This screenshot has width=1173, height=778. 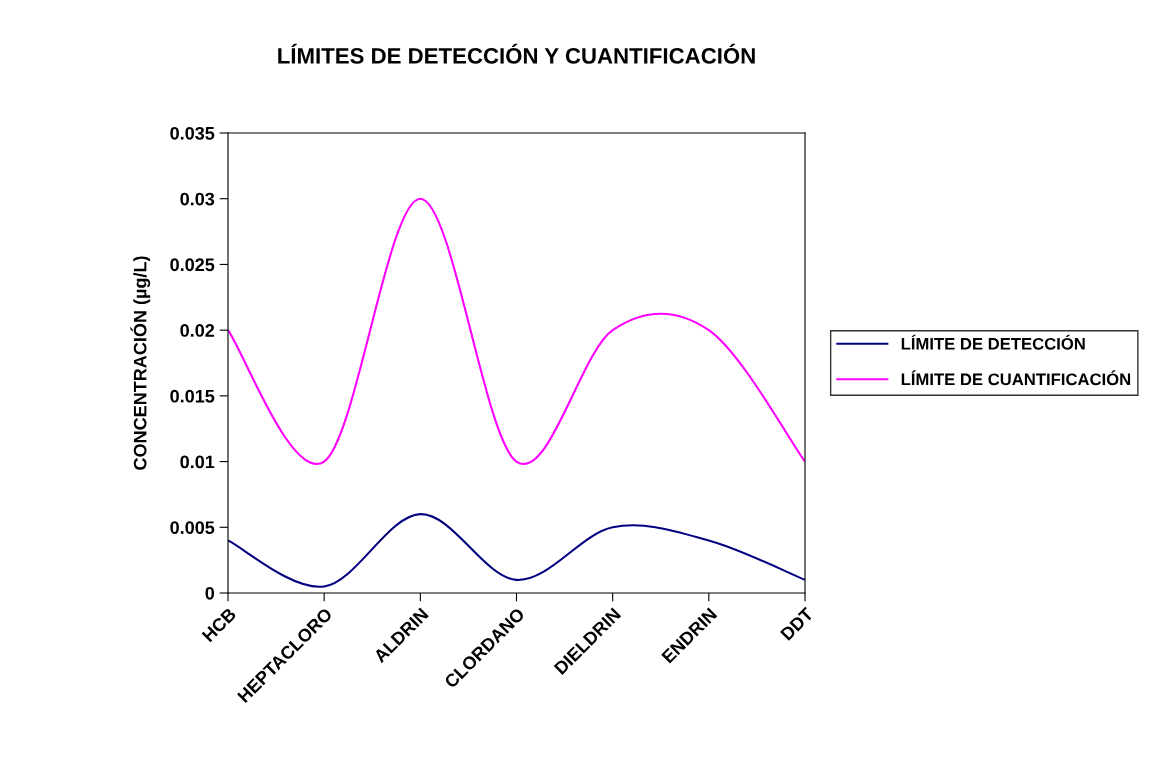 I want to click on chart-title: LÍMITES DE DETECCIÓN Y CUANTIFICACIÓN, so click(x=516, y=53).